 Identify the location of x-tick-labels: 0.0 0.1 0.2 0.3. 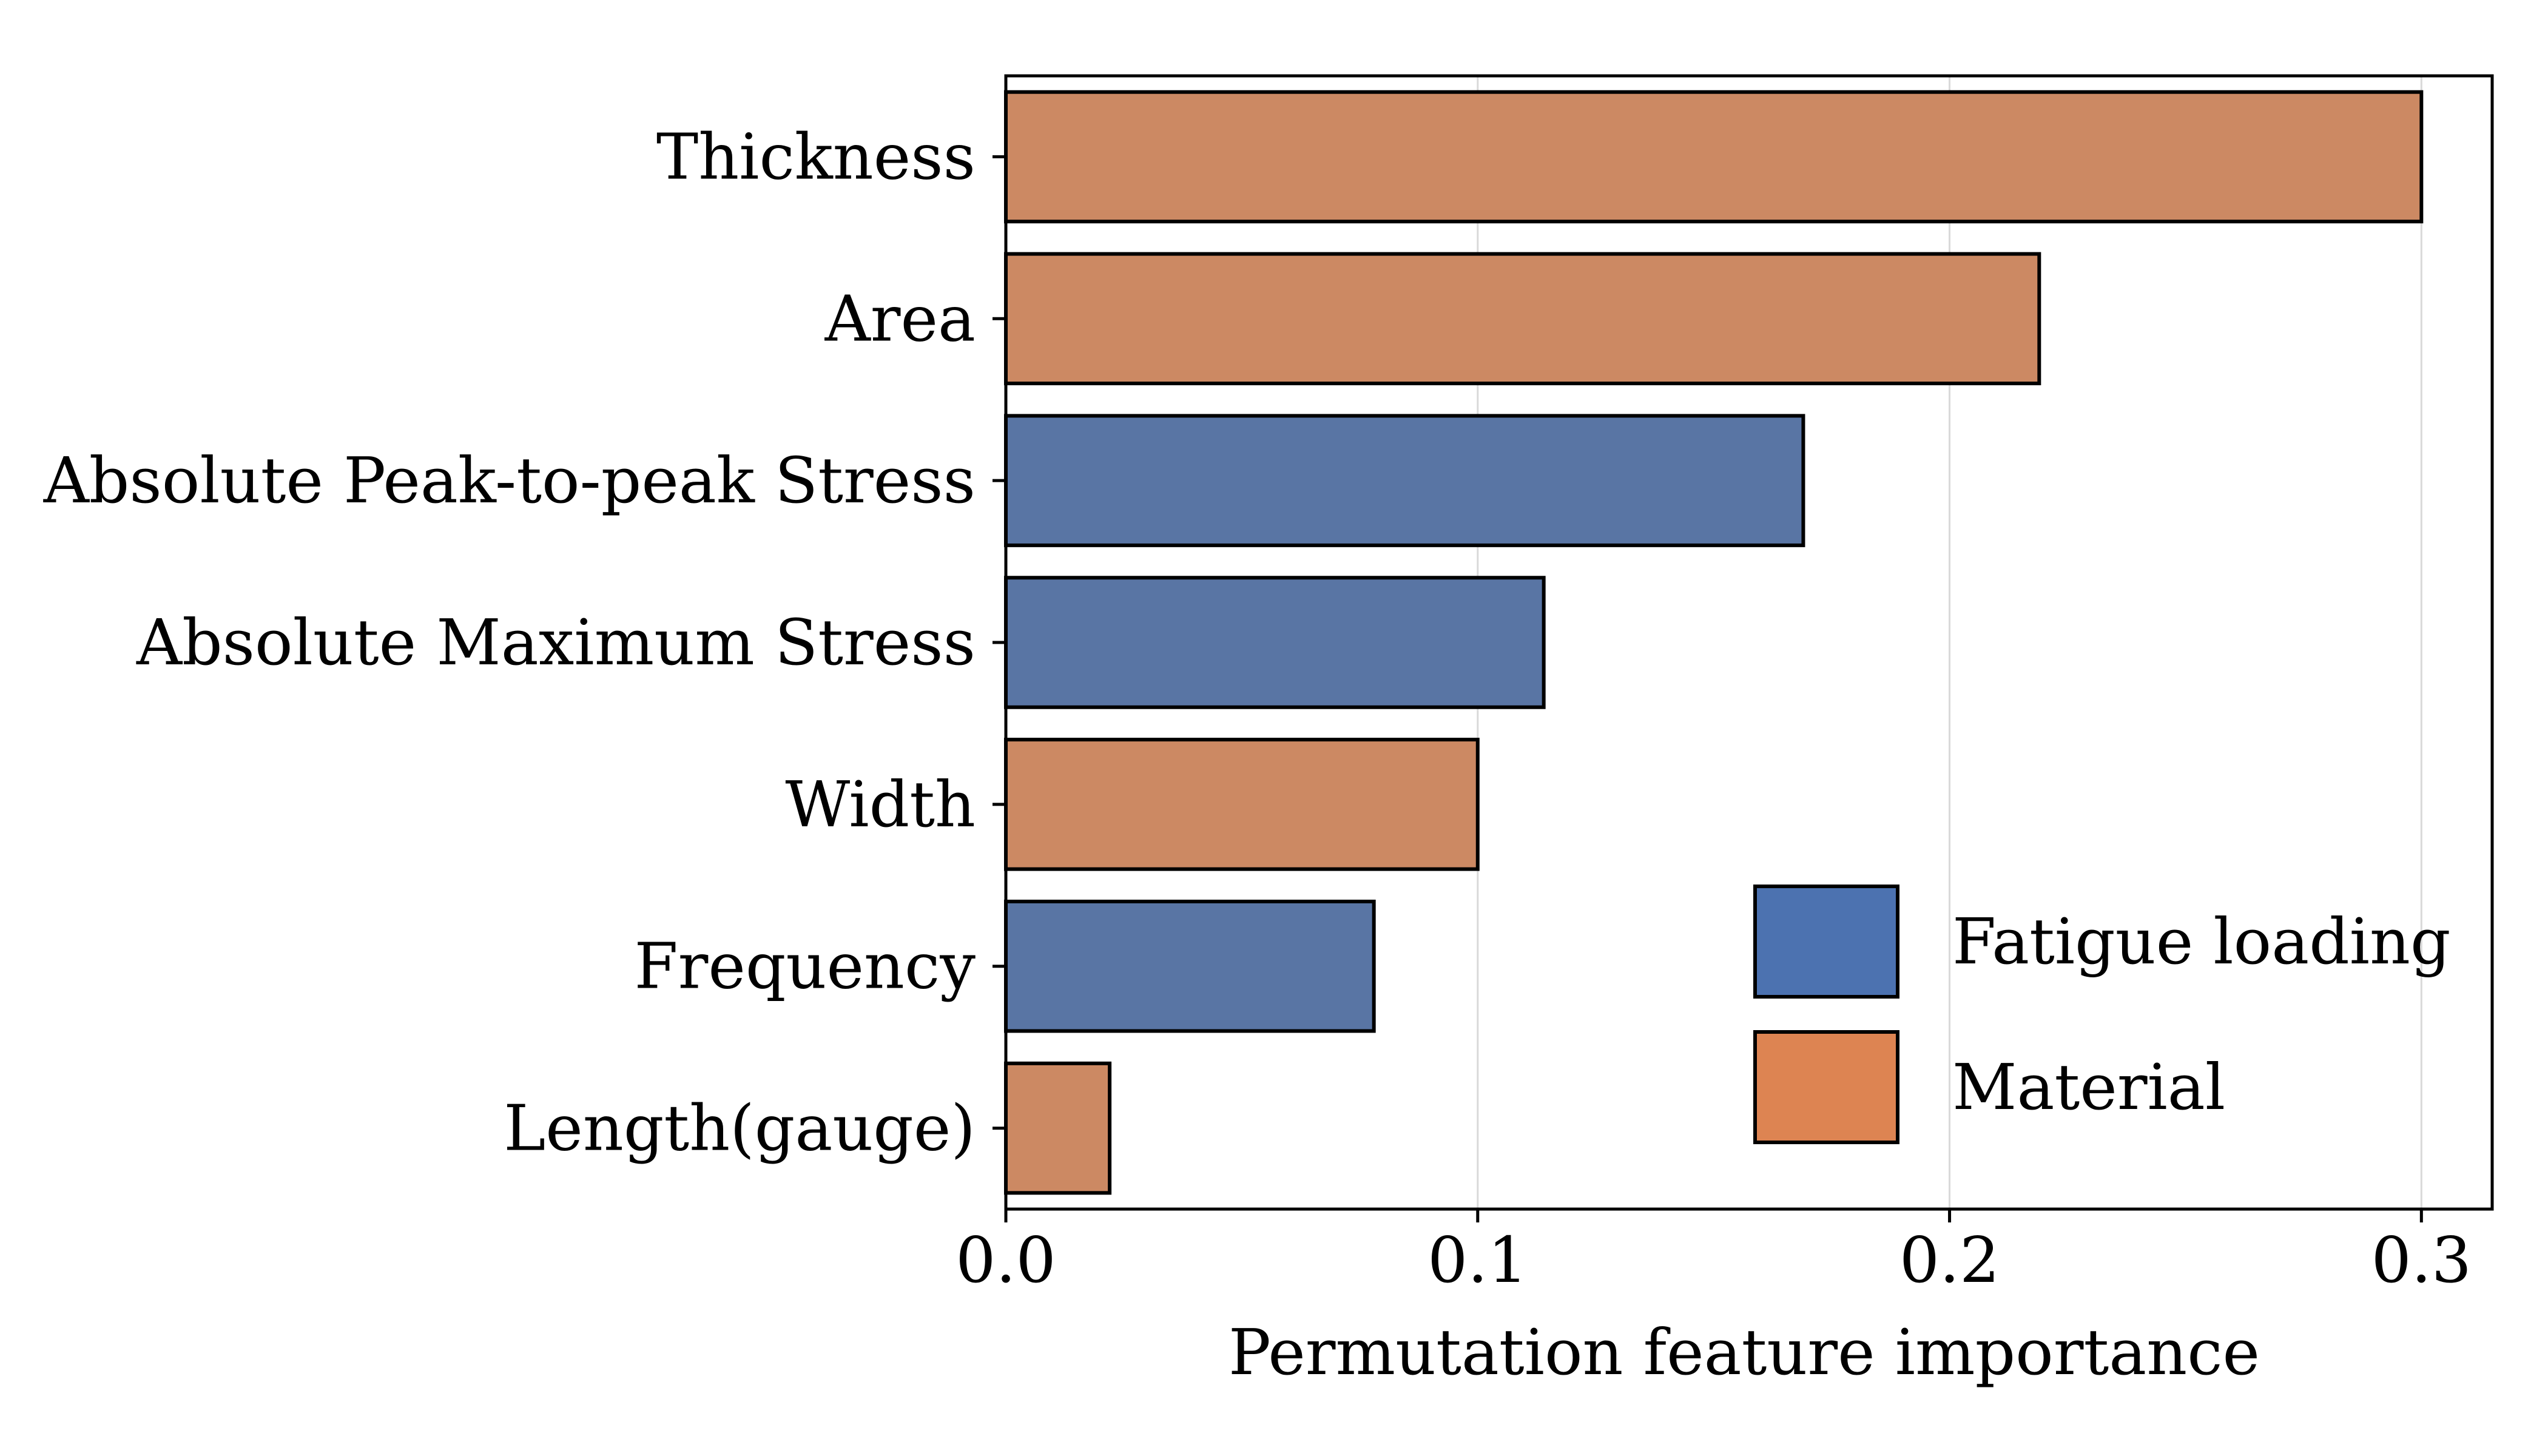
(1714, 1260).